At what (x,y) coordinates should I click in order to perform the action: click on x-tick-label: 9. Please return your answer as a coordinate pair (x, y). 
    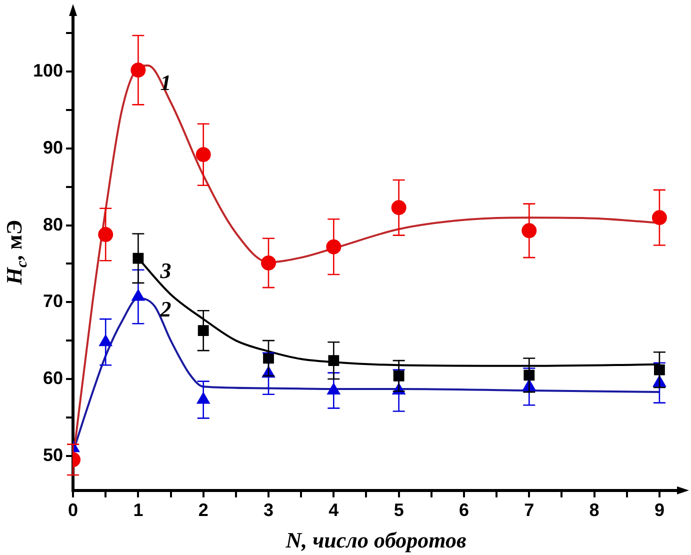
    Looking at the image, I should click on (659, 510).